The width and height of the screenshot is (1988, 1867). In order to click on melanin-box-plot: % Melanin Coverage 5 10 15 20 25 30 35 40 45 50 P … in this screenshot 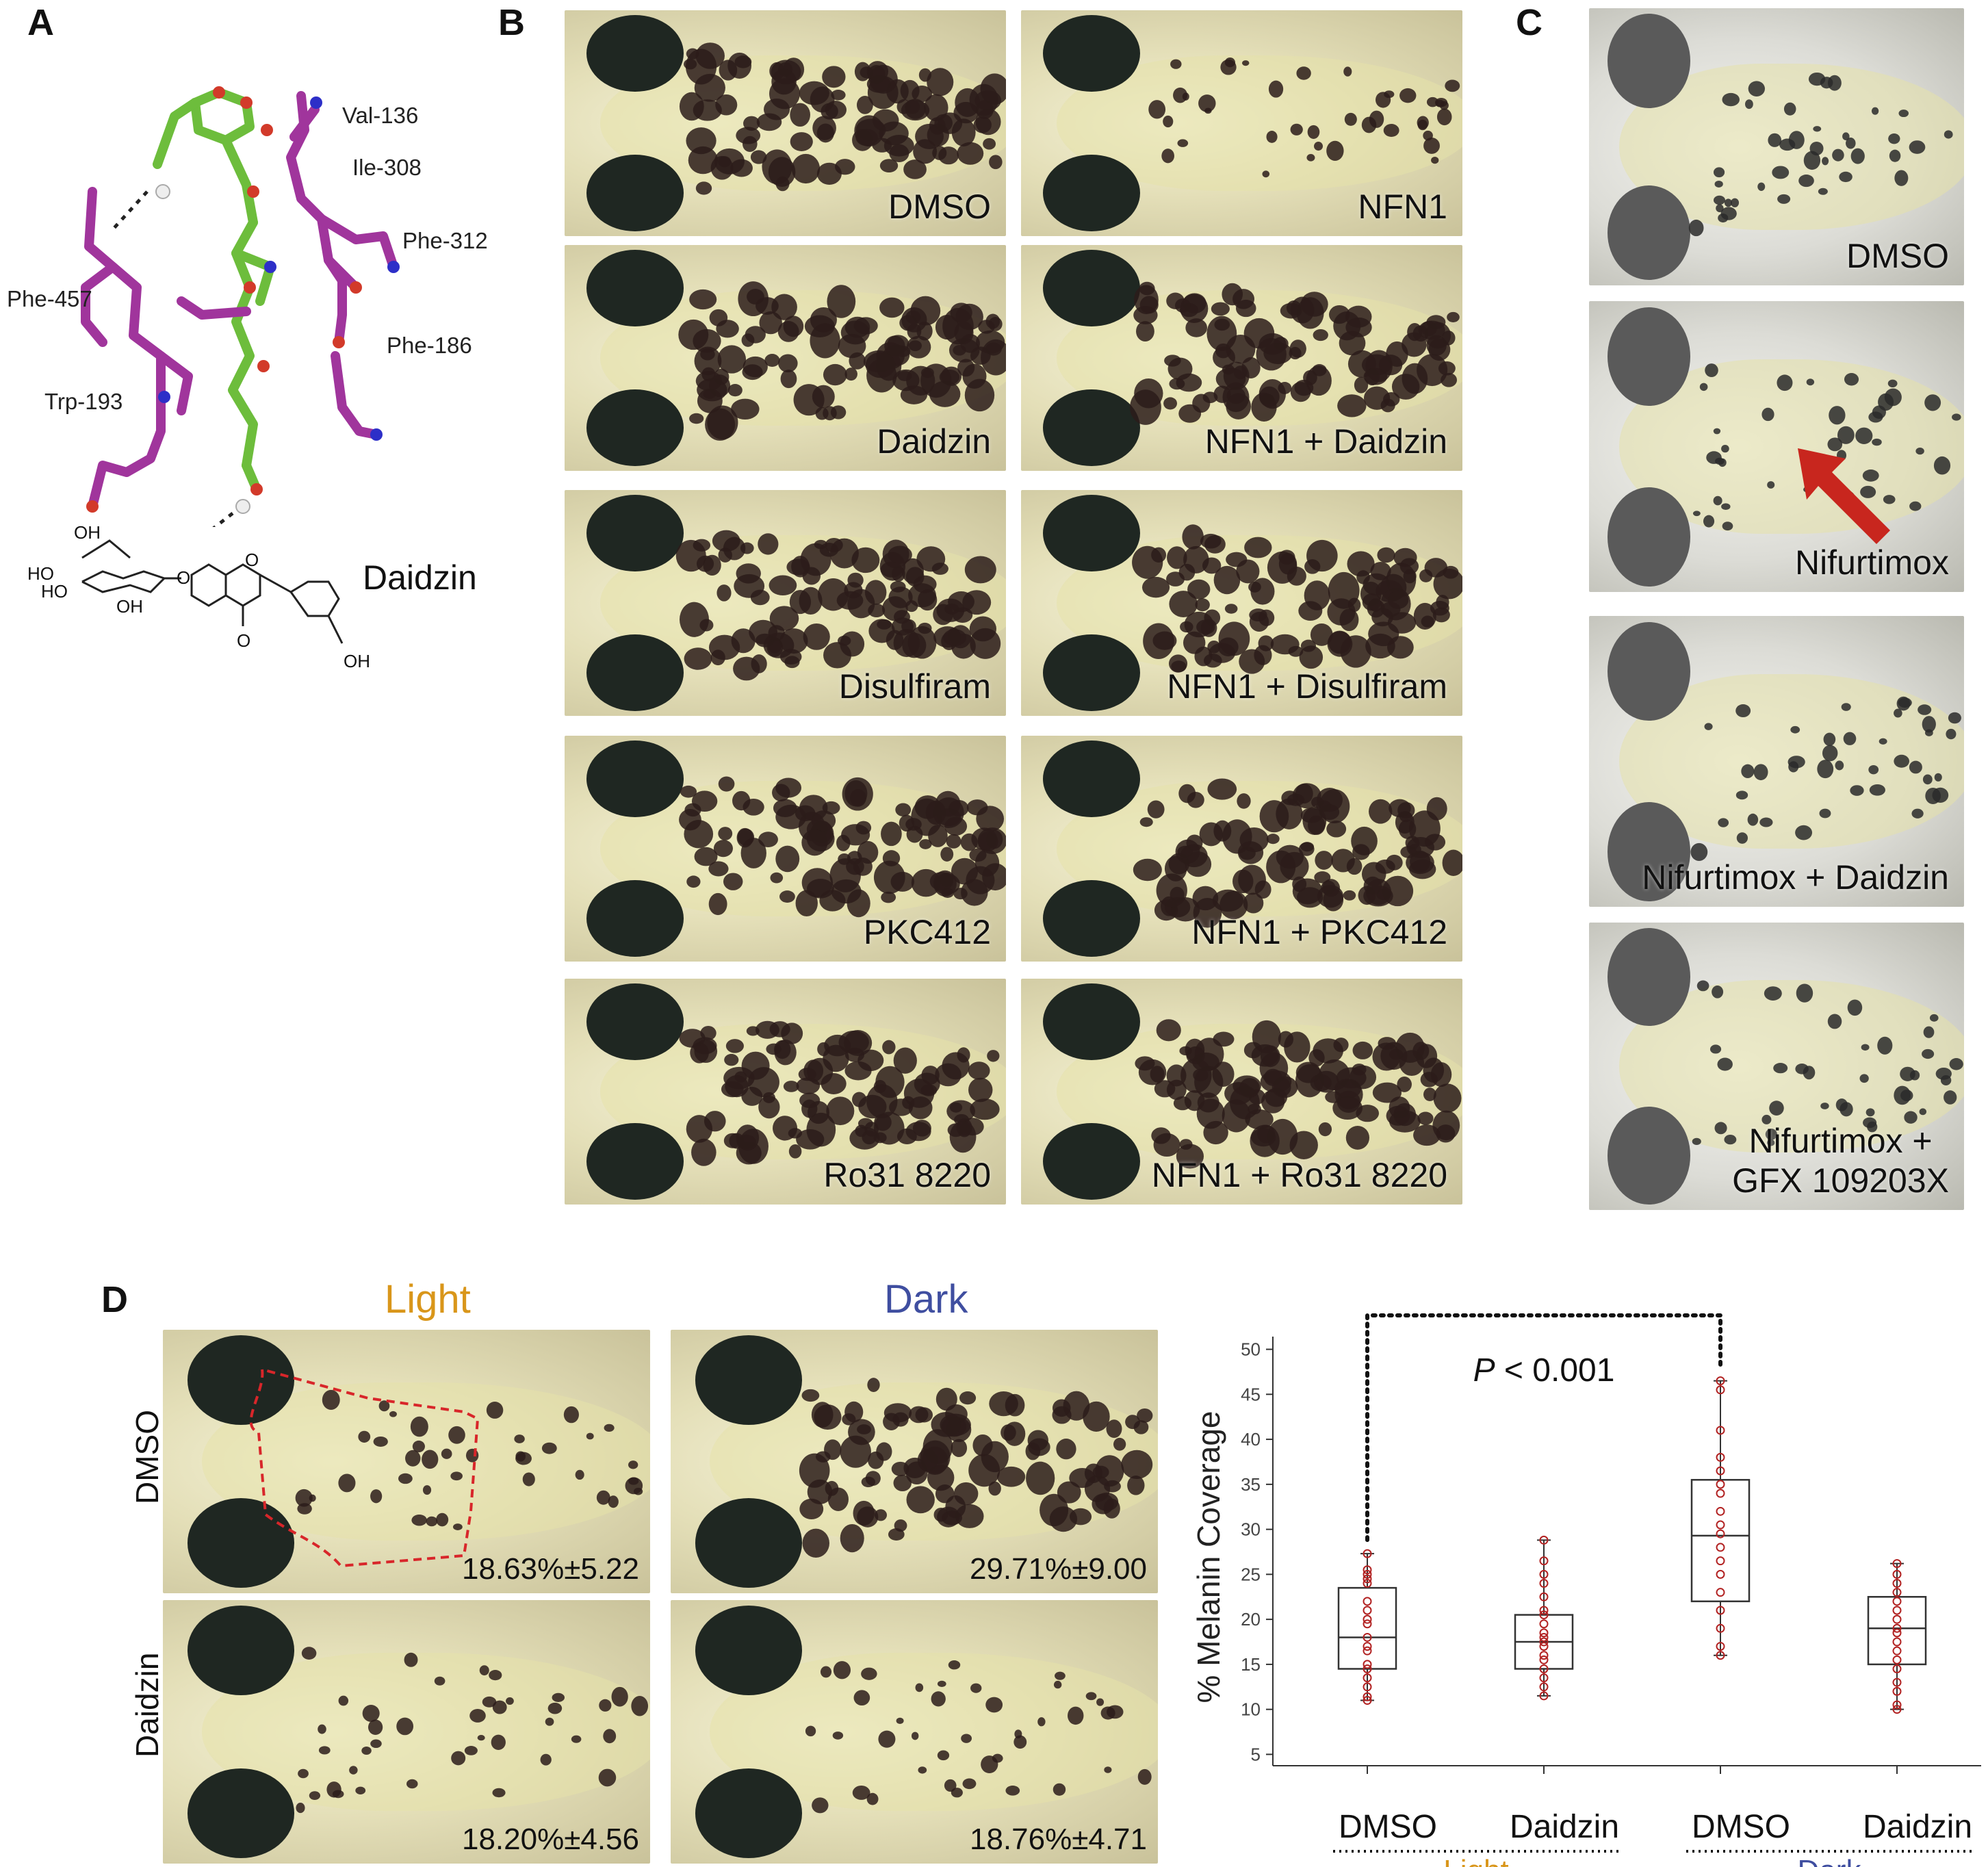, I will do `click(1586, 1590)`.